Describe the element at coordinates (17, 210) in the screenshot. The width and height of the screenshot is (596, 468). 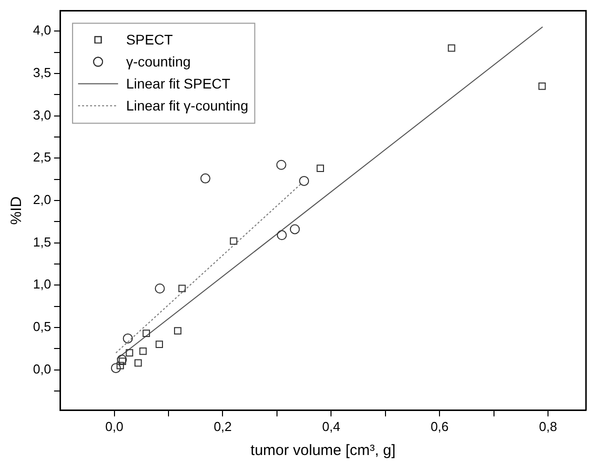
I see `y-axis-title: %ID` at that location.